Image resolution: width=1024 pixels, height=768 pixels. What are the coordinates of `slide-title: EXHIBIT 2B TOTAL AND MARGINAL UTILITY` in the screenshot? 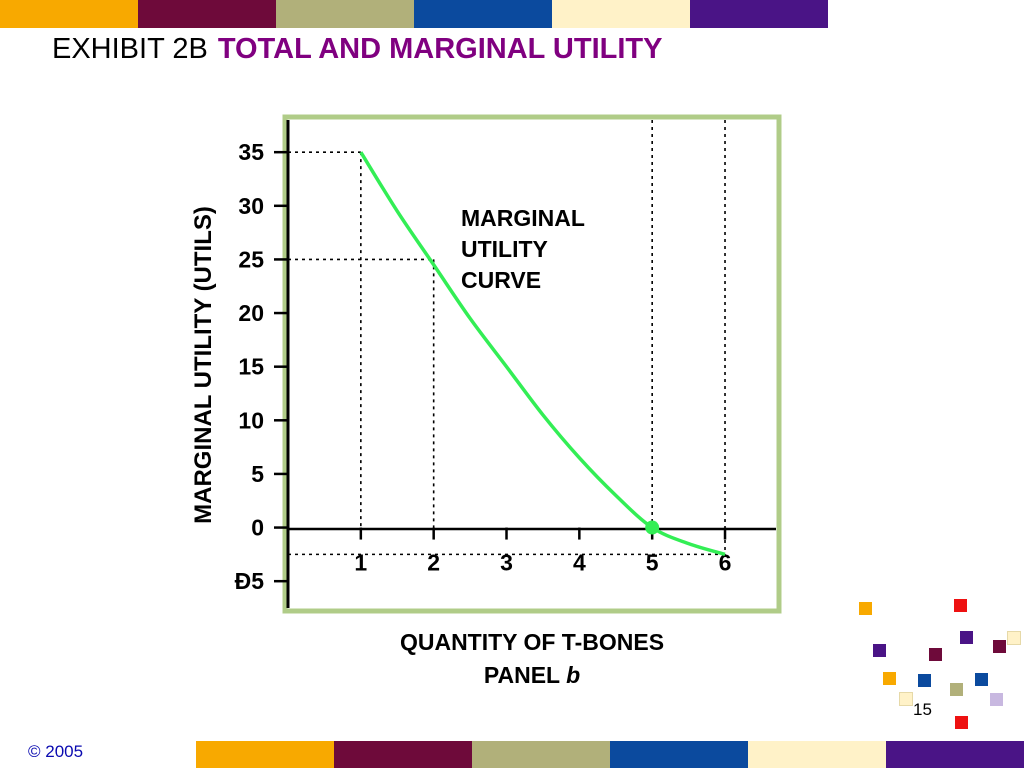 It's located at (357, 49).